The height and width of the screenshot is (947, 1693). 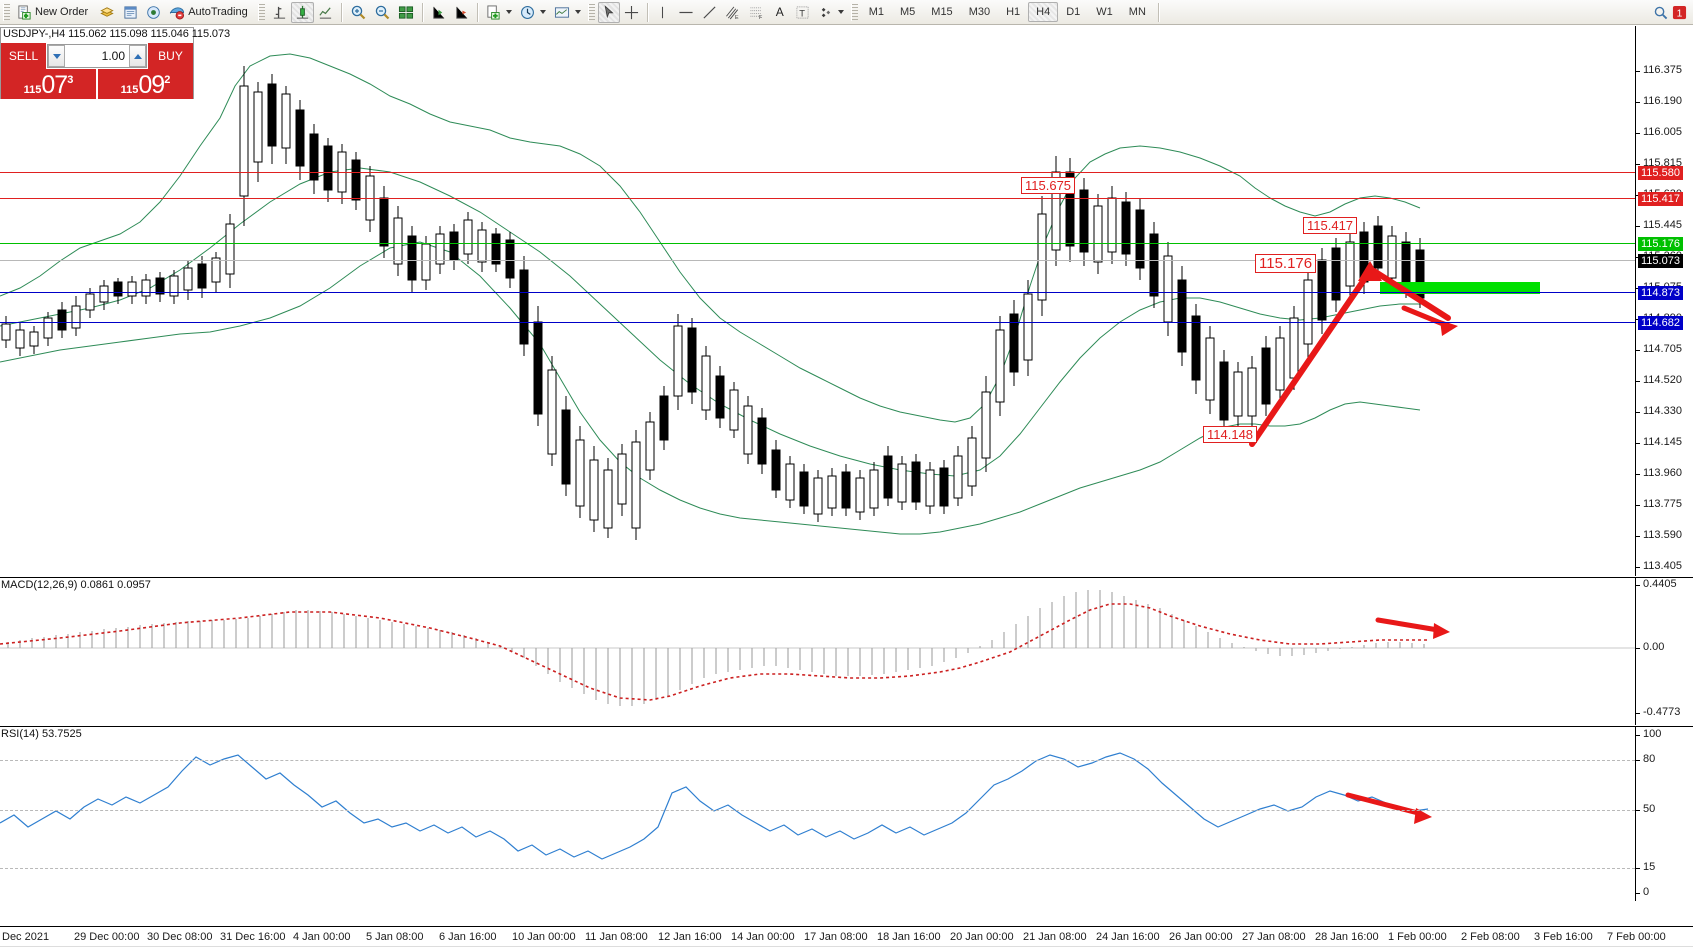 What do you see at coordinates (153, 12) in the screenshot?
I see `navigator-button` at bounding box center [153, 12].